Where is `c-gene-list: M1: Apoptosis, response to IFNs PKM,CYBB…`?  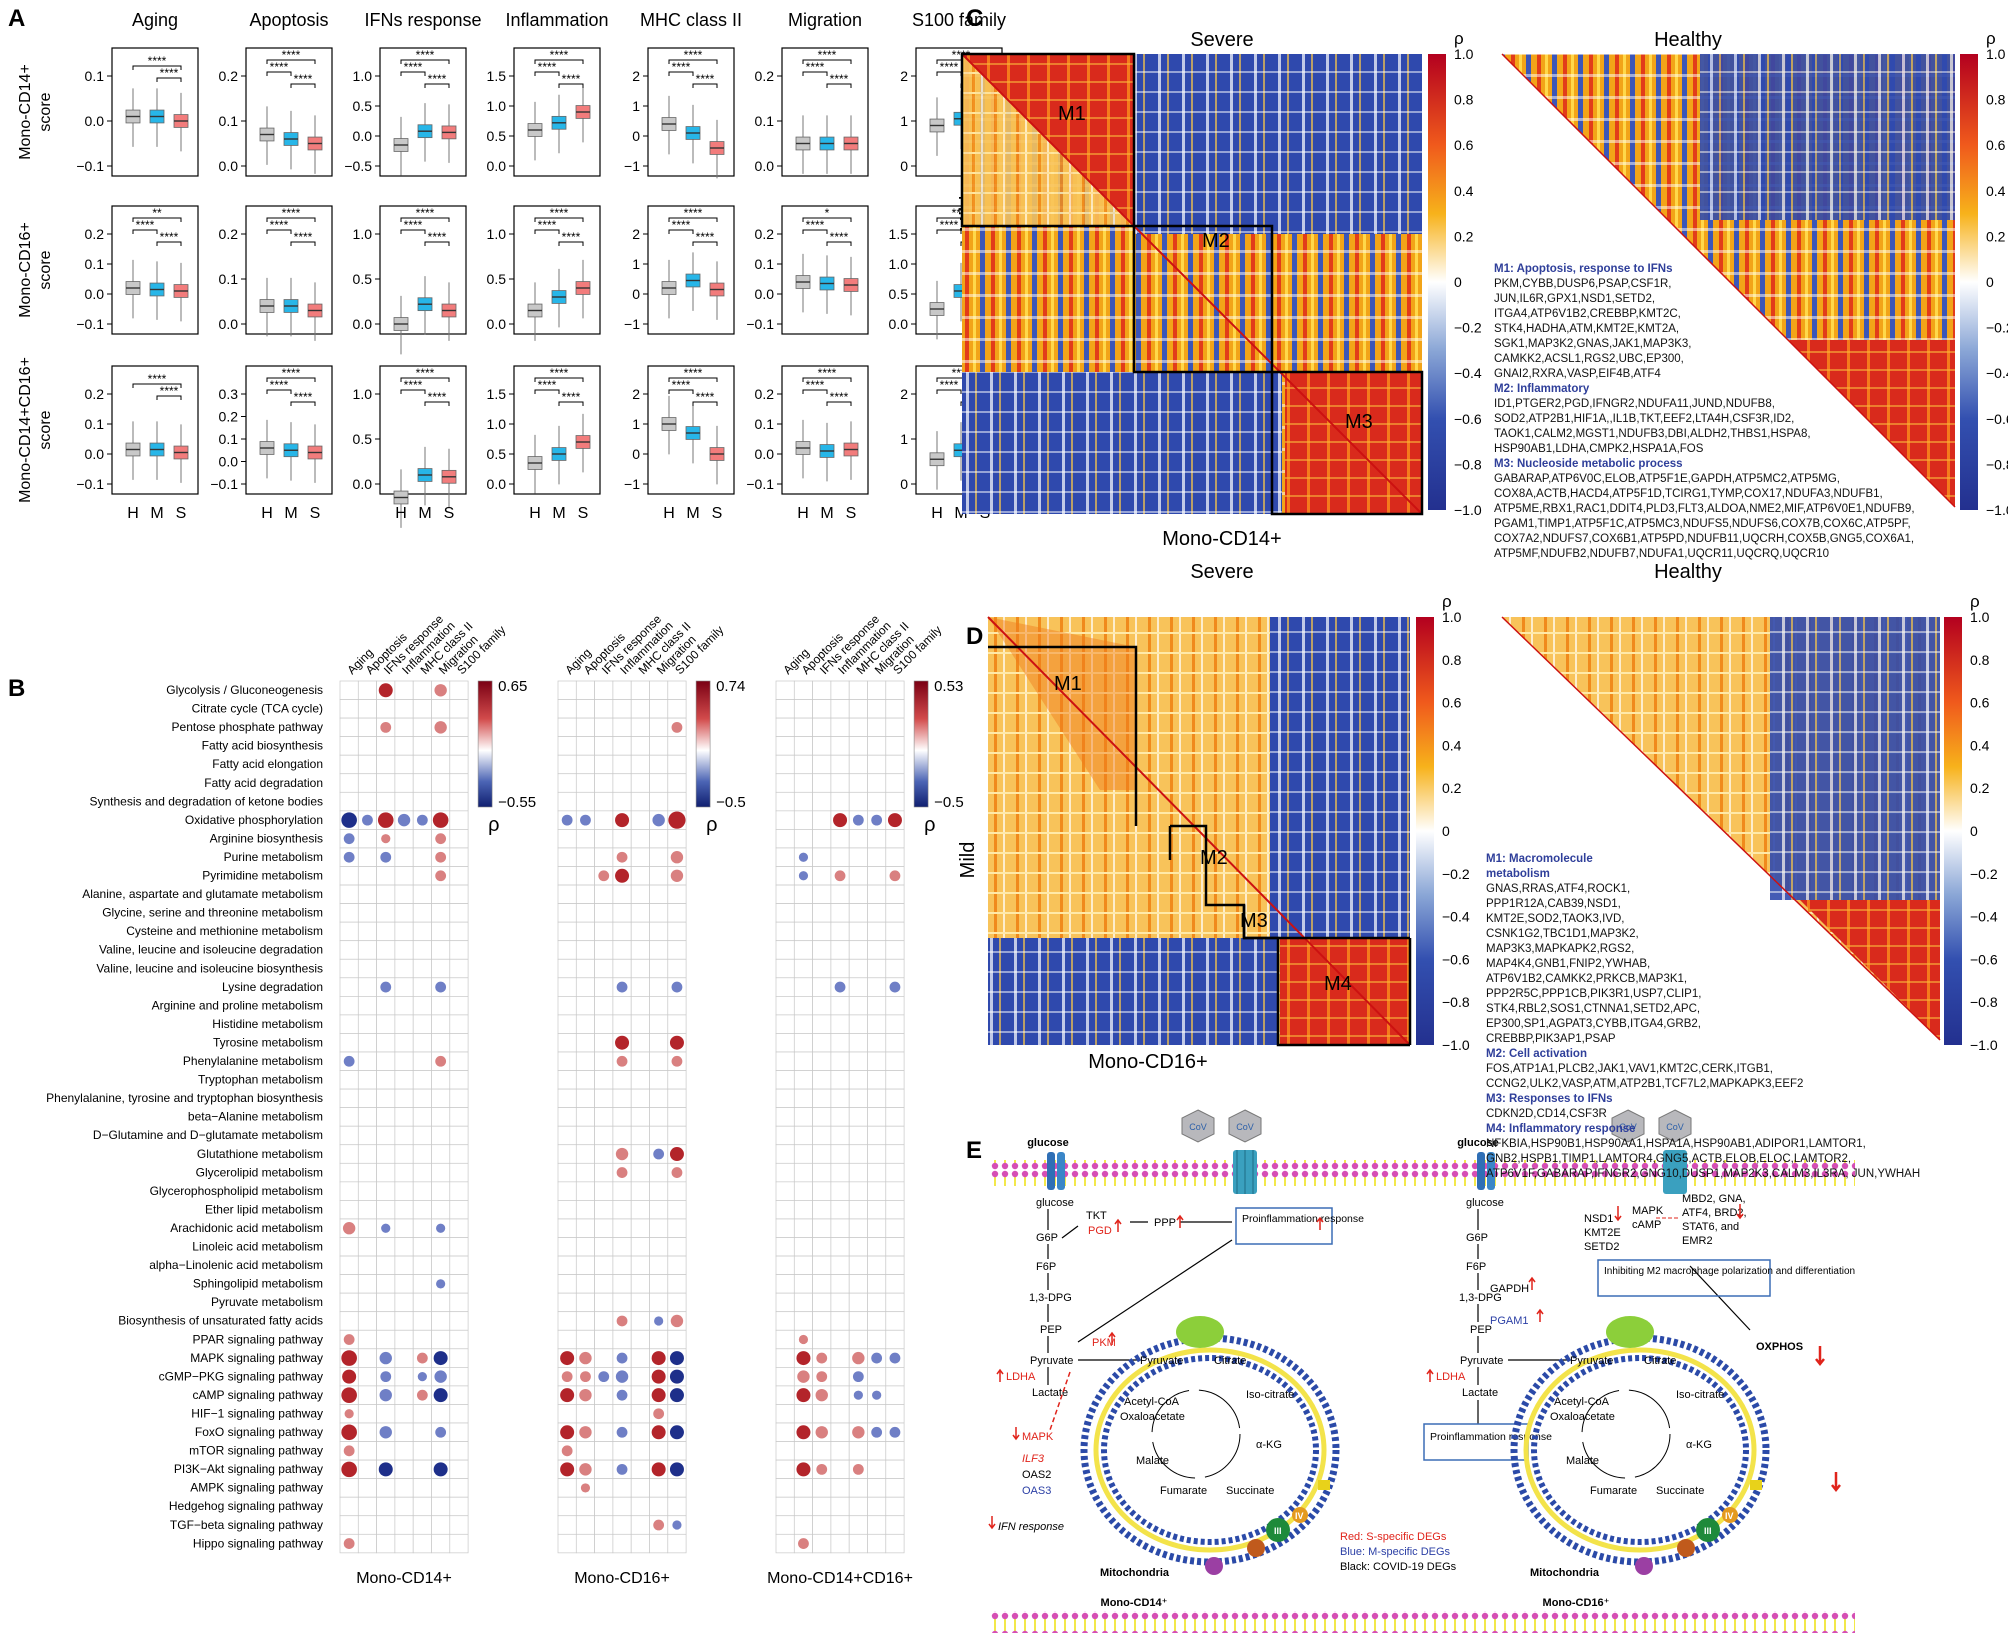 c-gene-list: M1: Apoptosis, response to IFNs PKM,CYBB… is located at coordinates (1746, 412).